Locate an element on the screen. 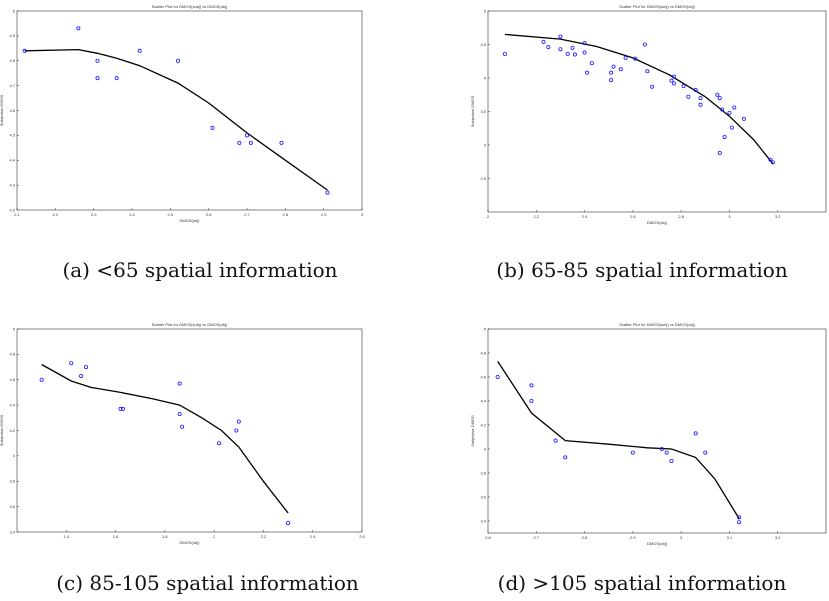 The height and width of the screenshot is (601, 829). x-tick-label: 2 is located at coordinates (488, 216).